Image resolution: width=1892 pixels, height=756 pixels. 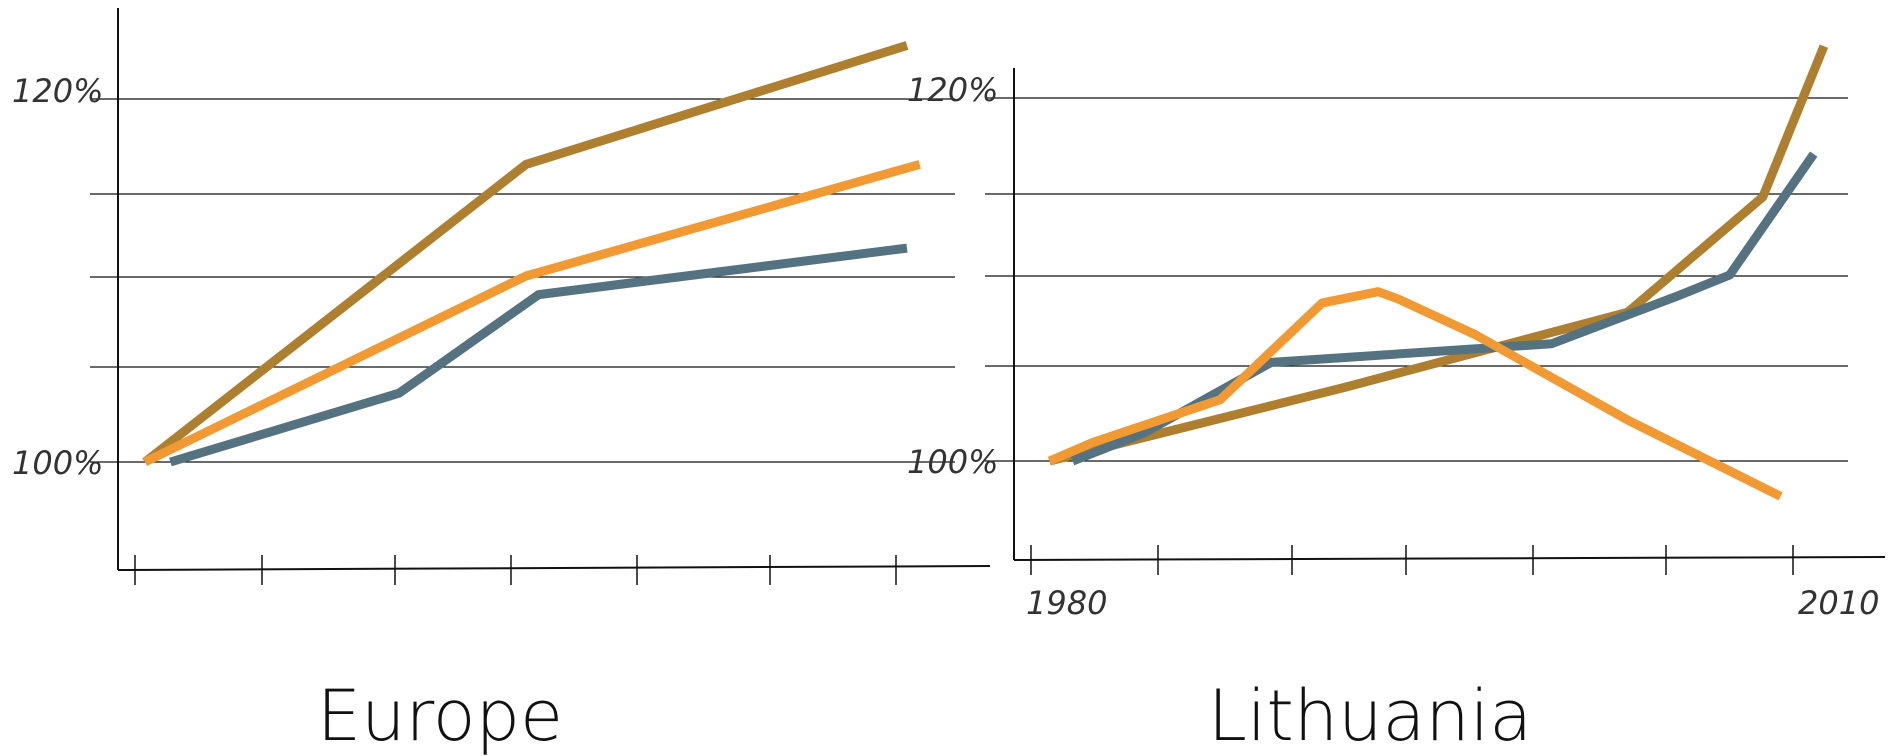 What do you see at coordinates (1370, 715) in the screenshot?
I see `chart-title: Lithuania` at bounding box center [1370, 715].